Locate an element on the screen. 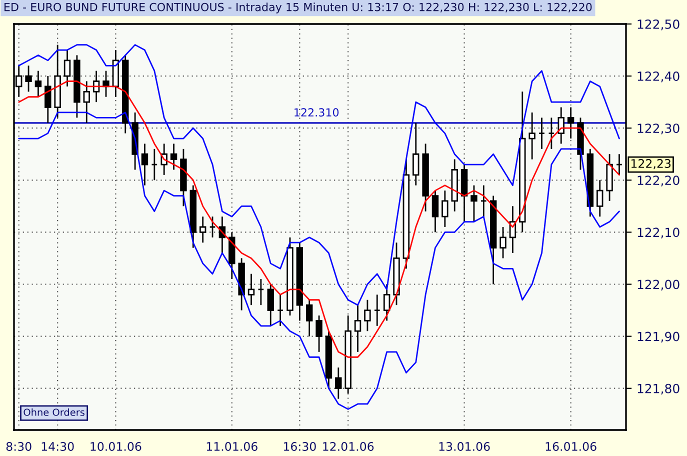 The width and height of the screenshot is (687, 456). x-tick-label: 13.01.06 is located at coordinates (464, 446).